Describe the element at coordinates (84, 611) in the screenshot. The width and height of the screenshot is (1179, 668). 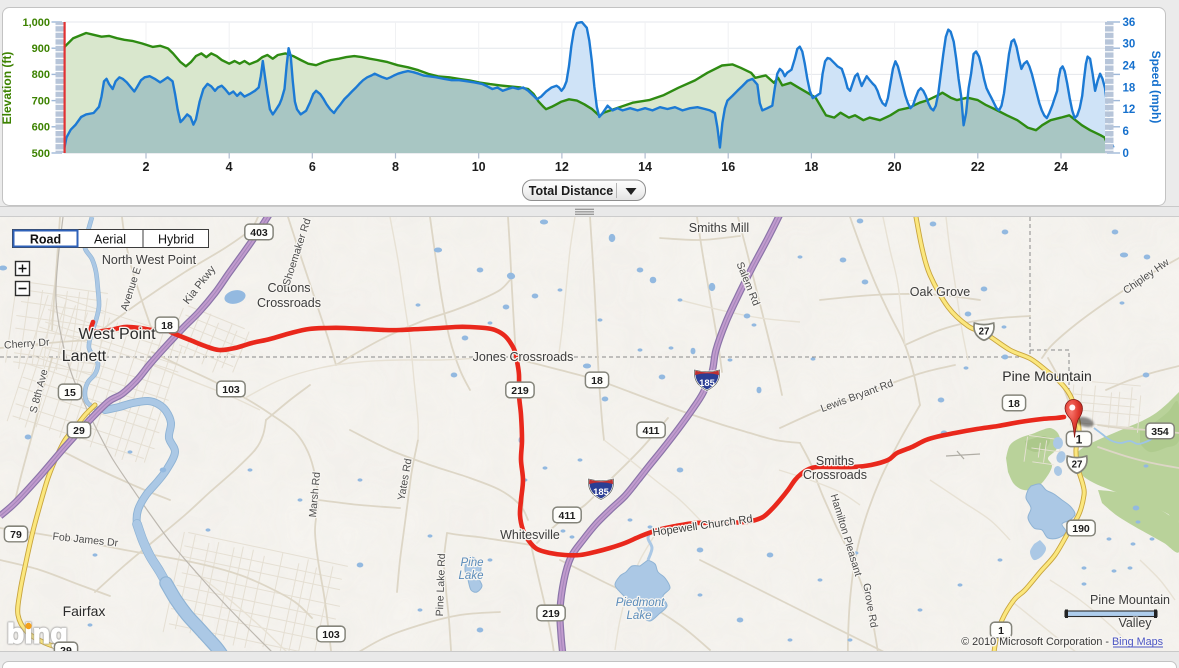
I see `svg-text: Fairfax` at that location.